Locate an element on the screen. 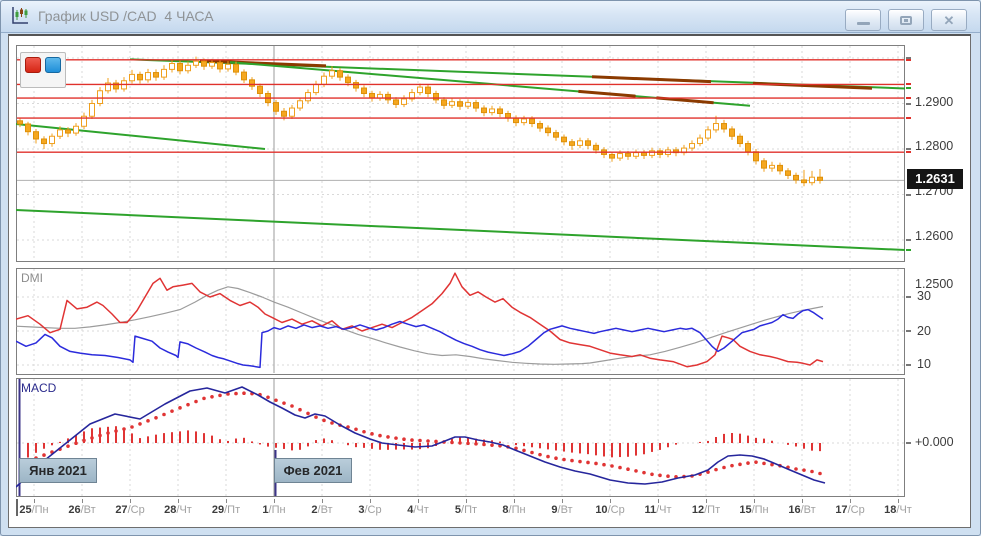 The height and width of the screenshot is (536, 981). date-label: 12/Пт is located at coordinates (706, 510).